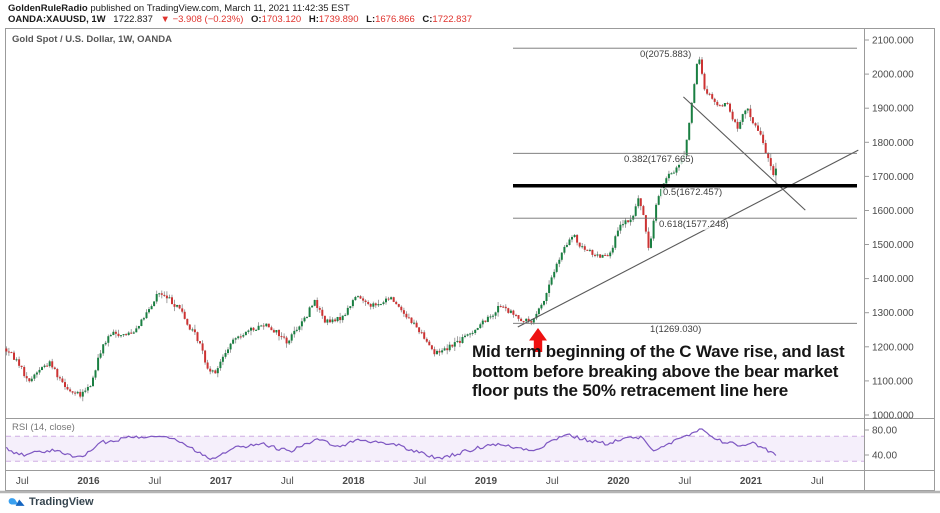  What do you see at coordinates (281, 19) in the screenshot?
I see `open-value: 1703.120` at bounding box center [281, 19].